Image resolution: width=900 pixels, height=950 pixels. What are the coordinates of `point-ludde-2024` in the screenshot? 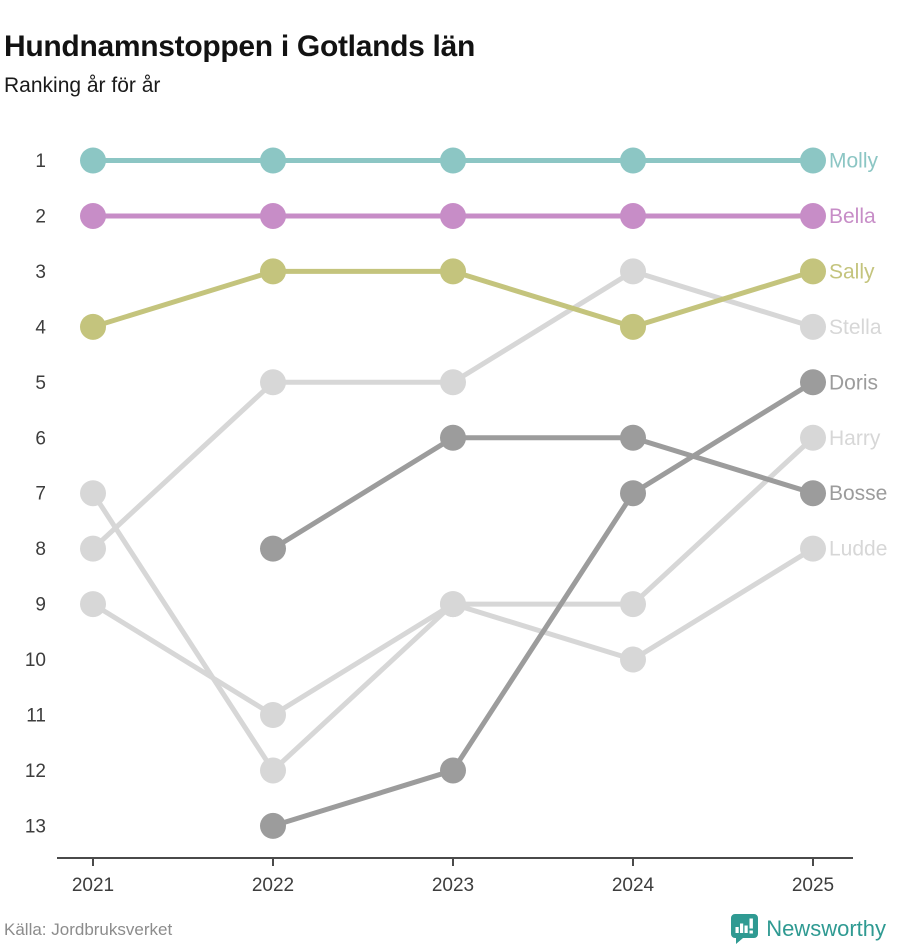 It's located at (633, 659).